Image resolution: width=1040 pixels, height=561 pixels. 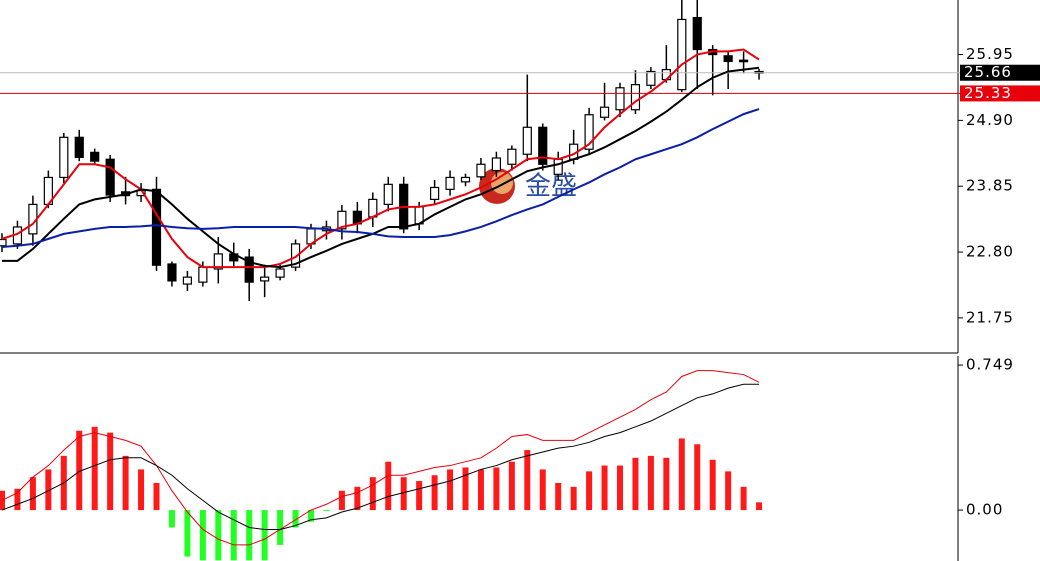 I want to click on price-tag-label: 25.33, so click(x=988, y=93).